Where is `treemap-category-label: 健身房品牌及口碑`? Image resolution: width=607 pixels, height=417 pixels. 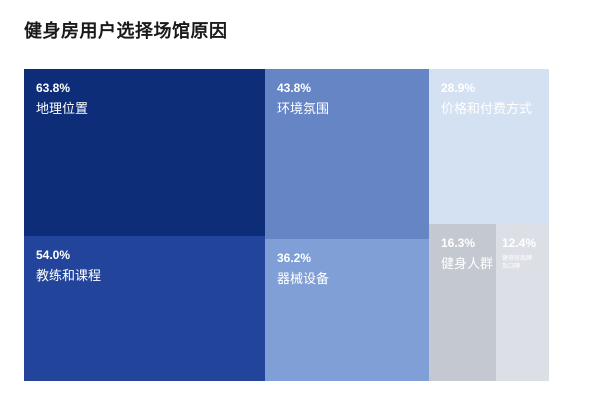
treemap-category-label: 健身房品牌及口碑 is located at coordinates (517, 262).